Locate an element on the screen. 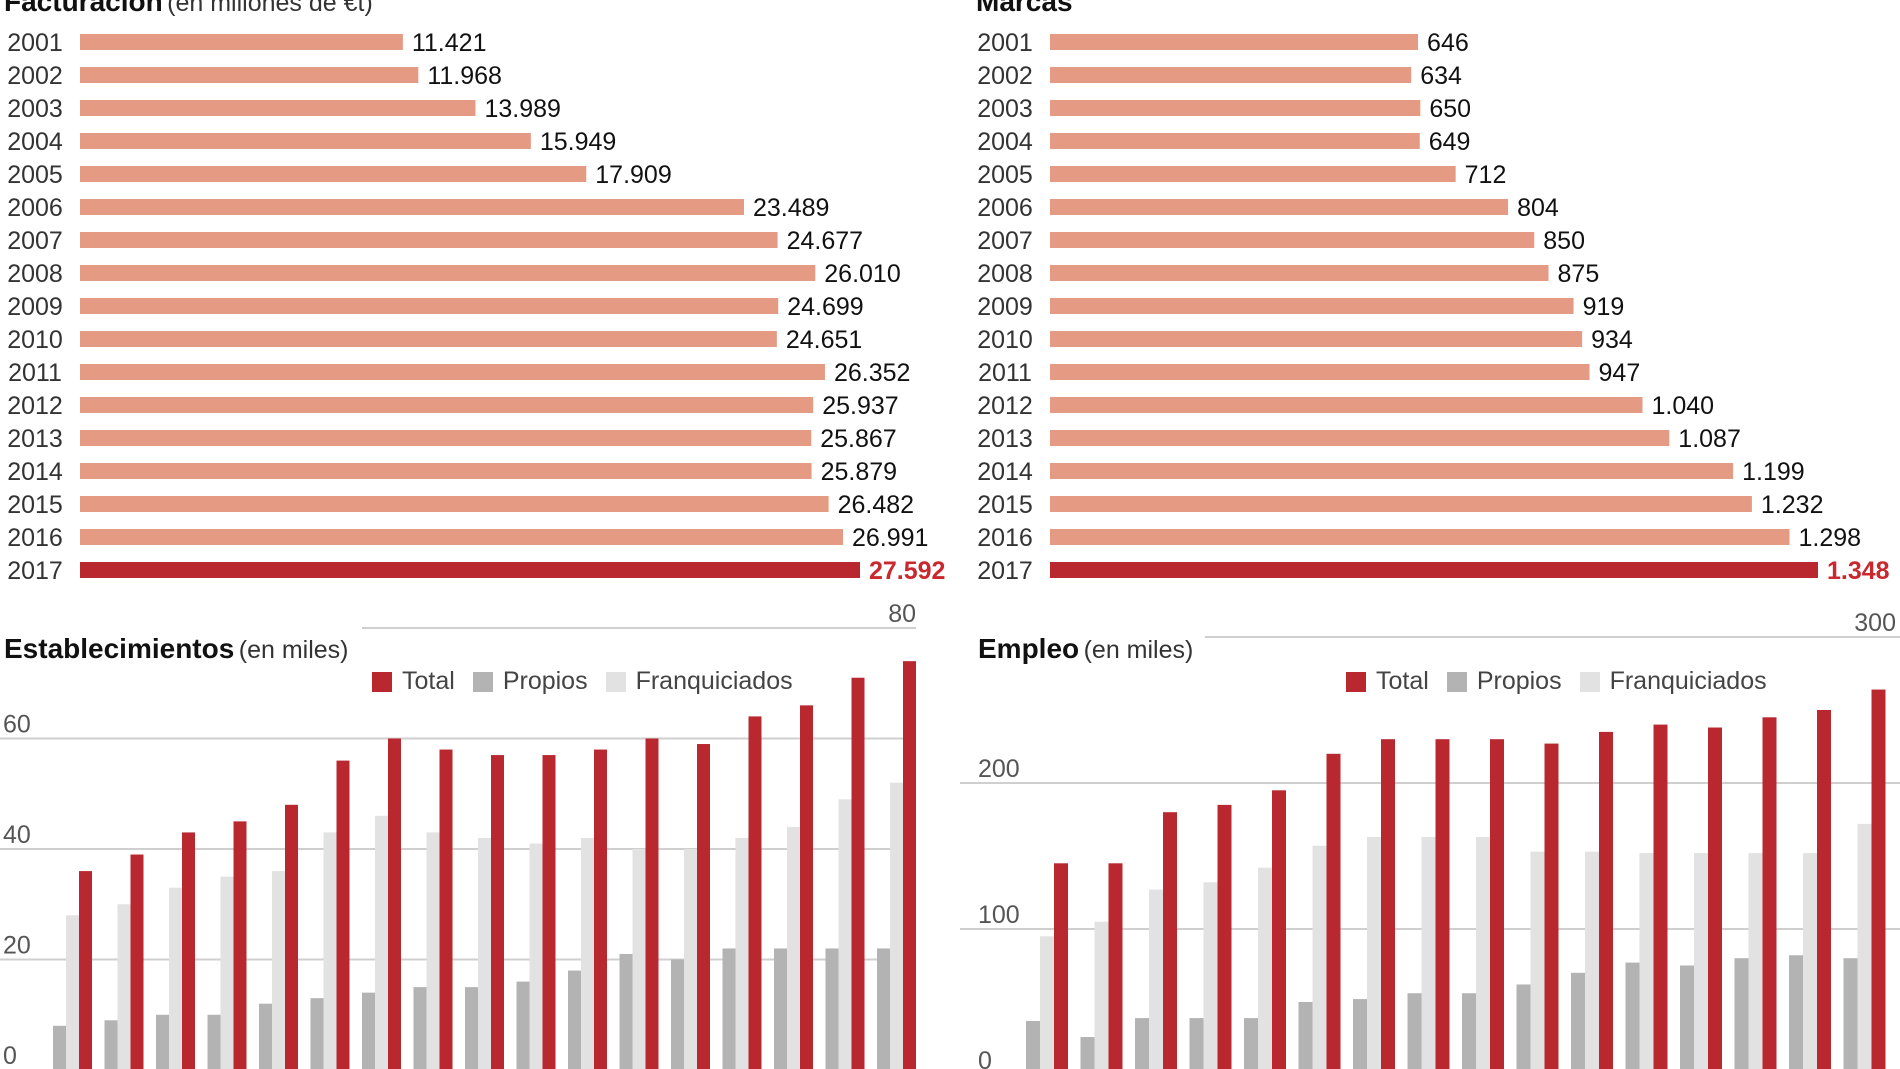 The width and height of the screenshot is (1900, 1069). legend-franquiciados: Franquiciados is located at coordinates (699, 681).